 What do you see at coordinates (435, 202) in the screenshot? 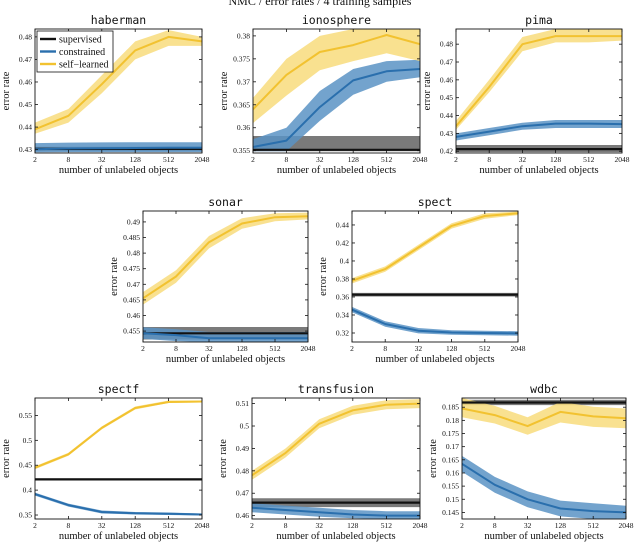
I see `panel-title: spect` at bounding box center [435, 202].